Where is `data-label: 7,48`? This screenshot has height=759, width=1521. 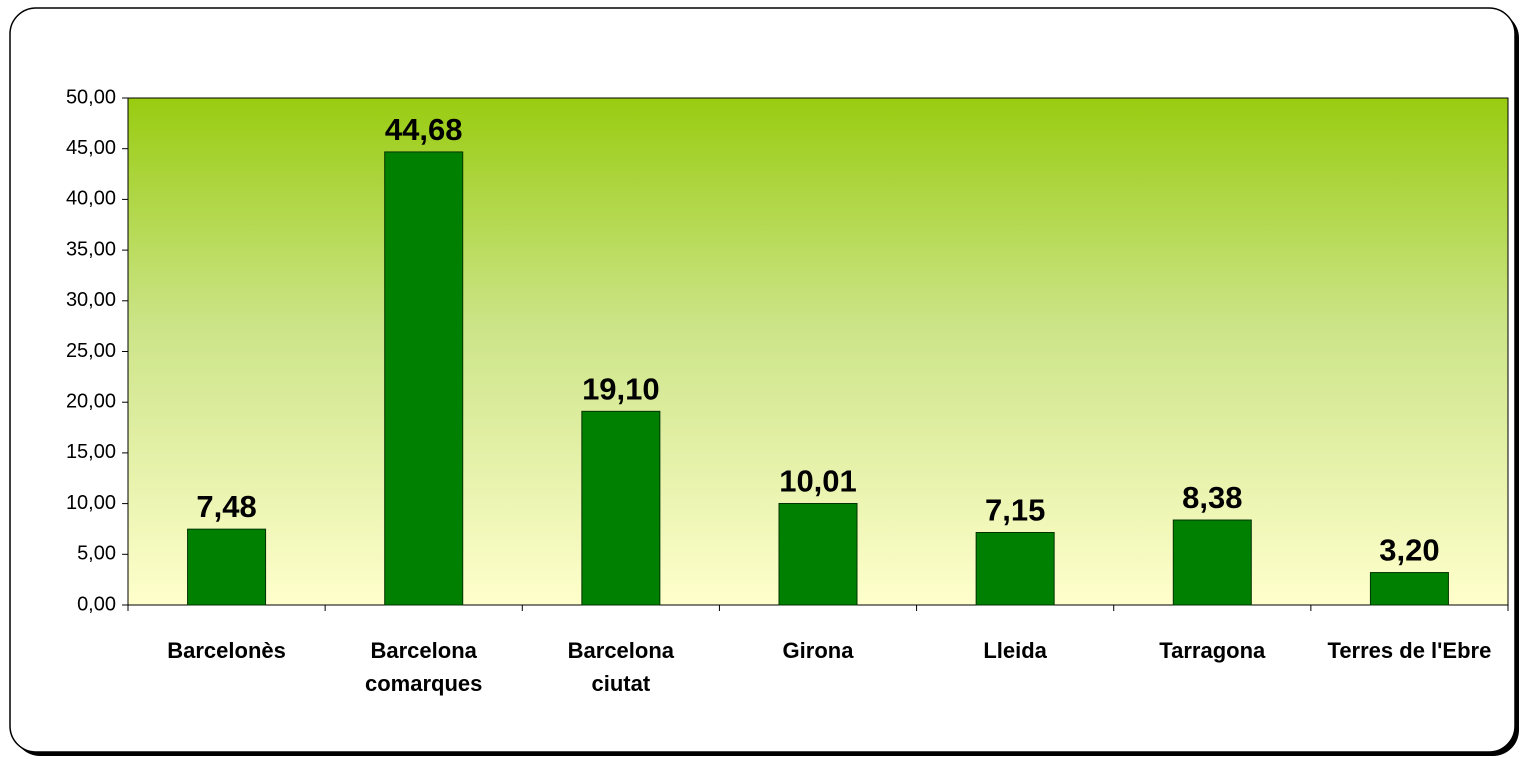 data-label: 7,48 is located at coordinates (226, 506).